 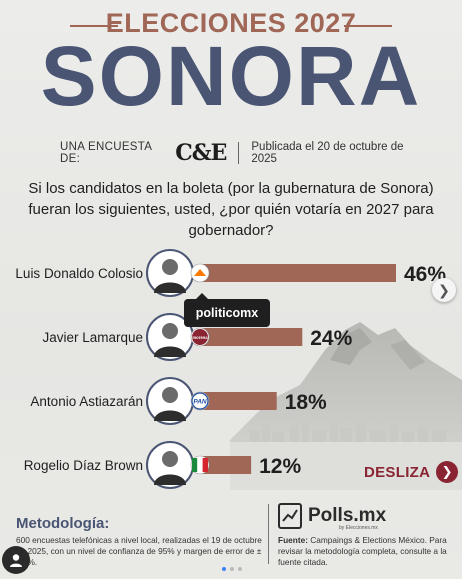 What do you see at coordinates (306, 402) in the screenshot?
I see `value-label: 18%` at bounding box center [306, 402].